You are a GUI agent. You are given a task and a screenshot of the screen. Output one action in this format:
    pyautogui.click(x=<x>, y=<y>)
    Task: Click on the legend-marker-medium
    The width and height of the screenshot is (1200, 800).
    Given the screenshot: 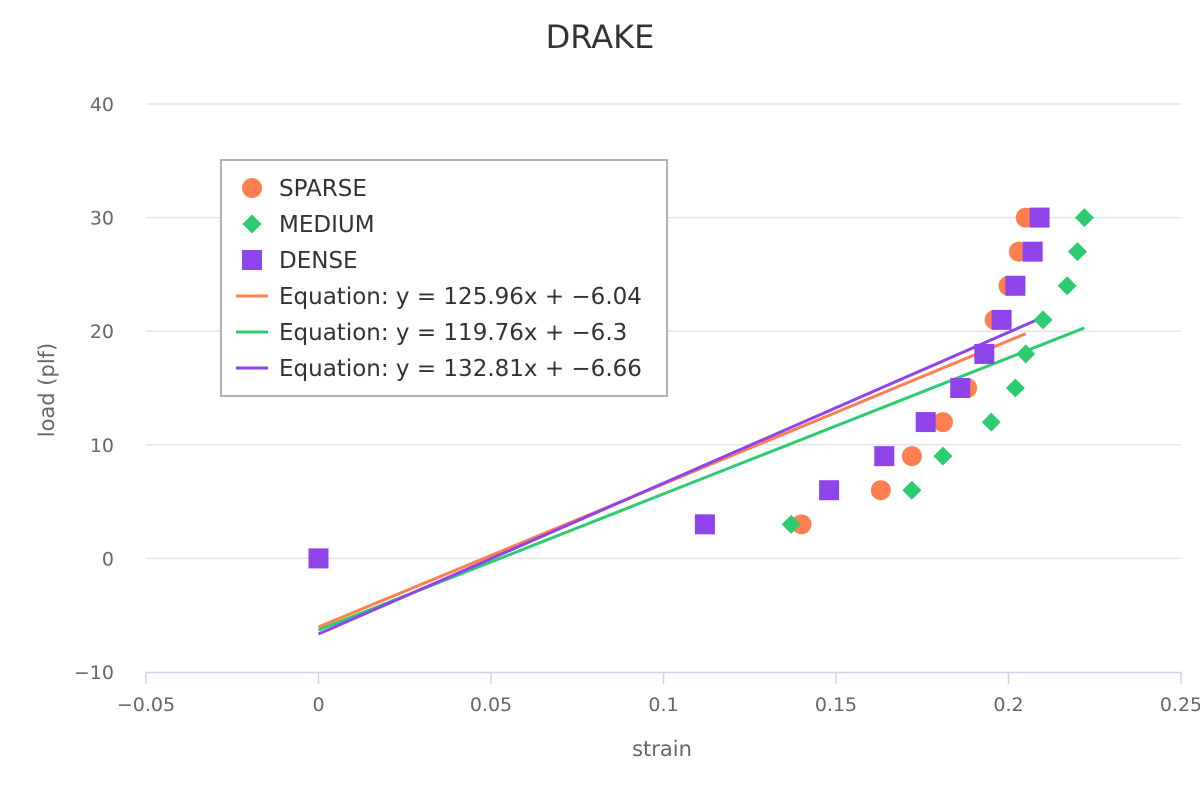 What is the action you would take?
    pyautogui.click(x=252, y=224)
    